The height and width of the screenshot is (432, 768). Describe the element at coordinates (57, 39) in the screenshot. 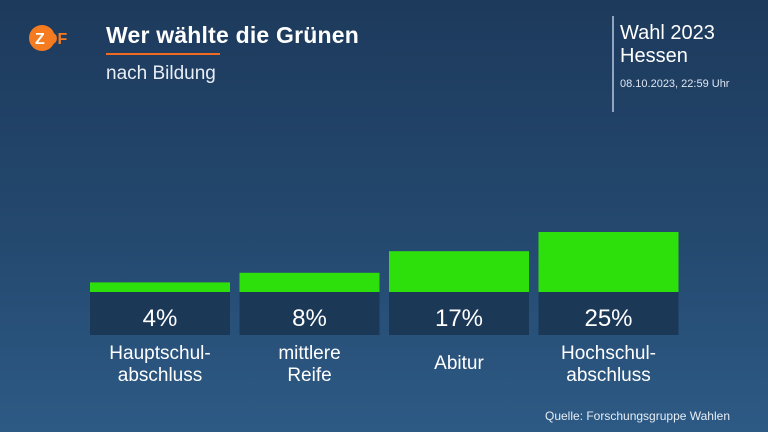

I see `svg-text: DF` at that location.